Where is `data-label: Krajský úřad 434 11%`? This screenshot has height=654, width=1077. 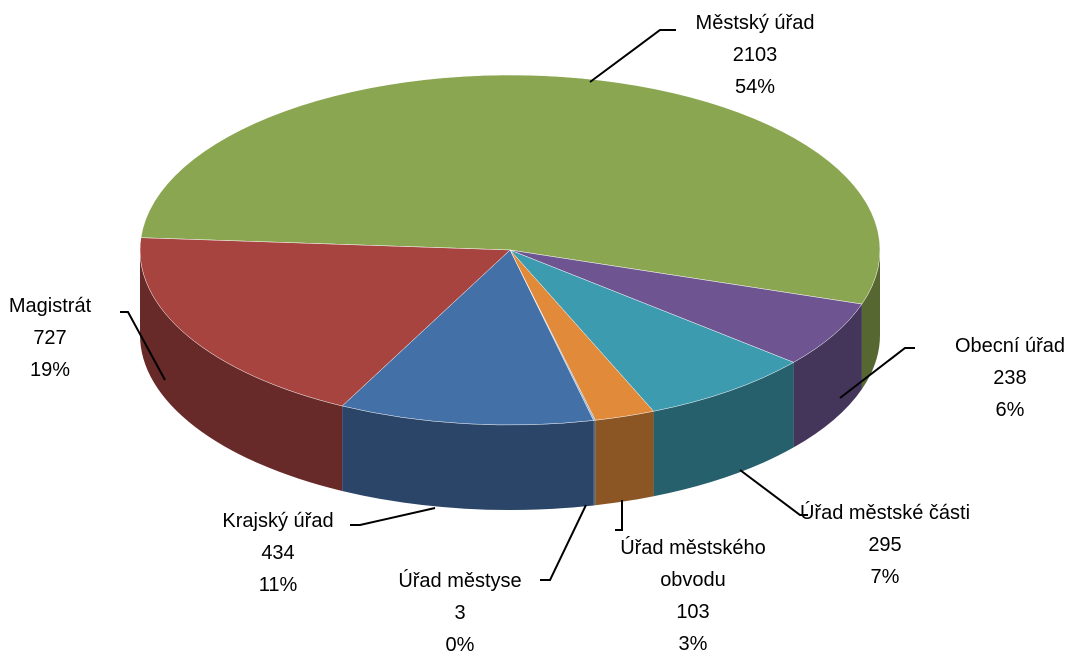
data-label: Krajský úřad 434 11% is located at coordinates (277, 553).